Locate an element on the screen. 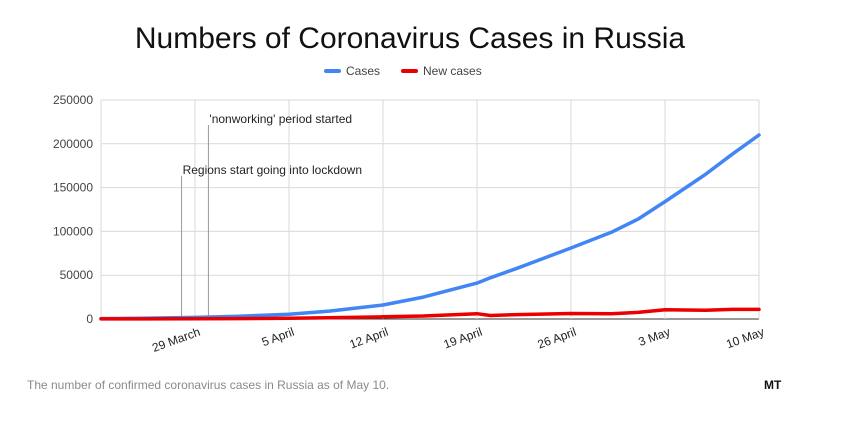 The image size is (847, 424). x-tick-label: 3 May is located at coordinates (655, 337).